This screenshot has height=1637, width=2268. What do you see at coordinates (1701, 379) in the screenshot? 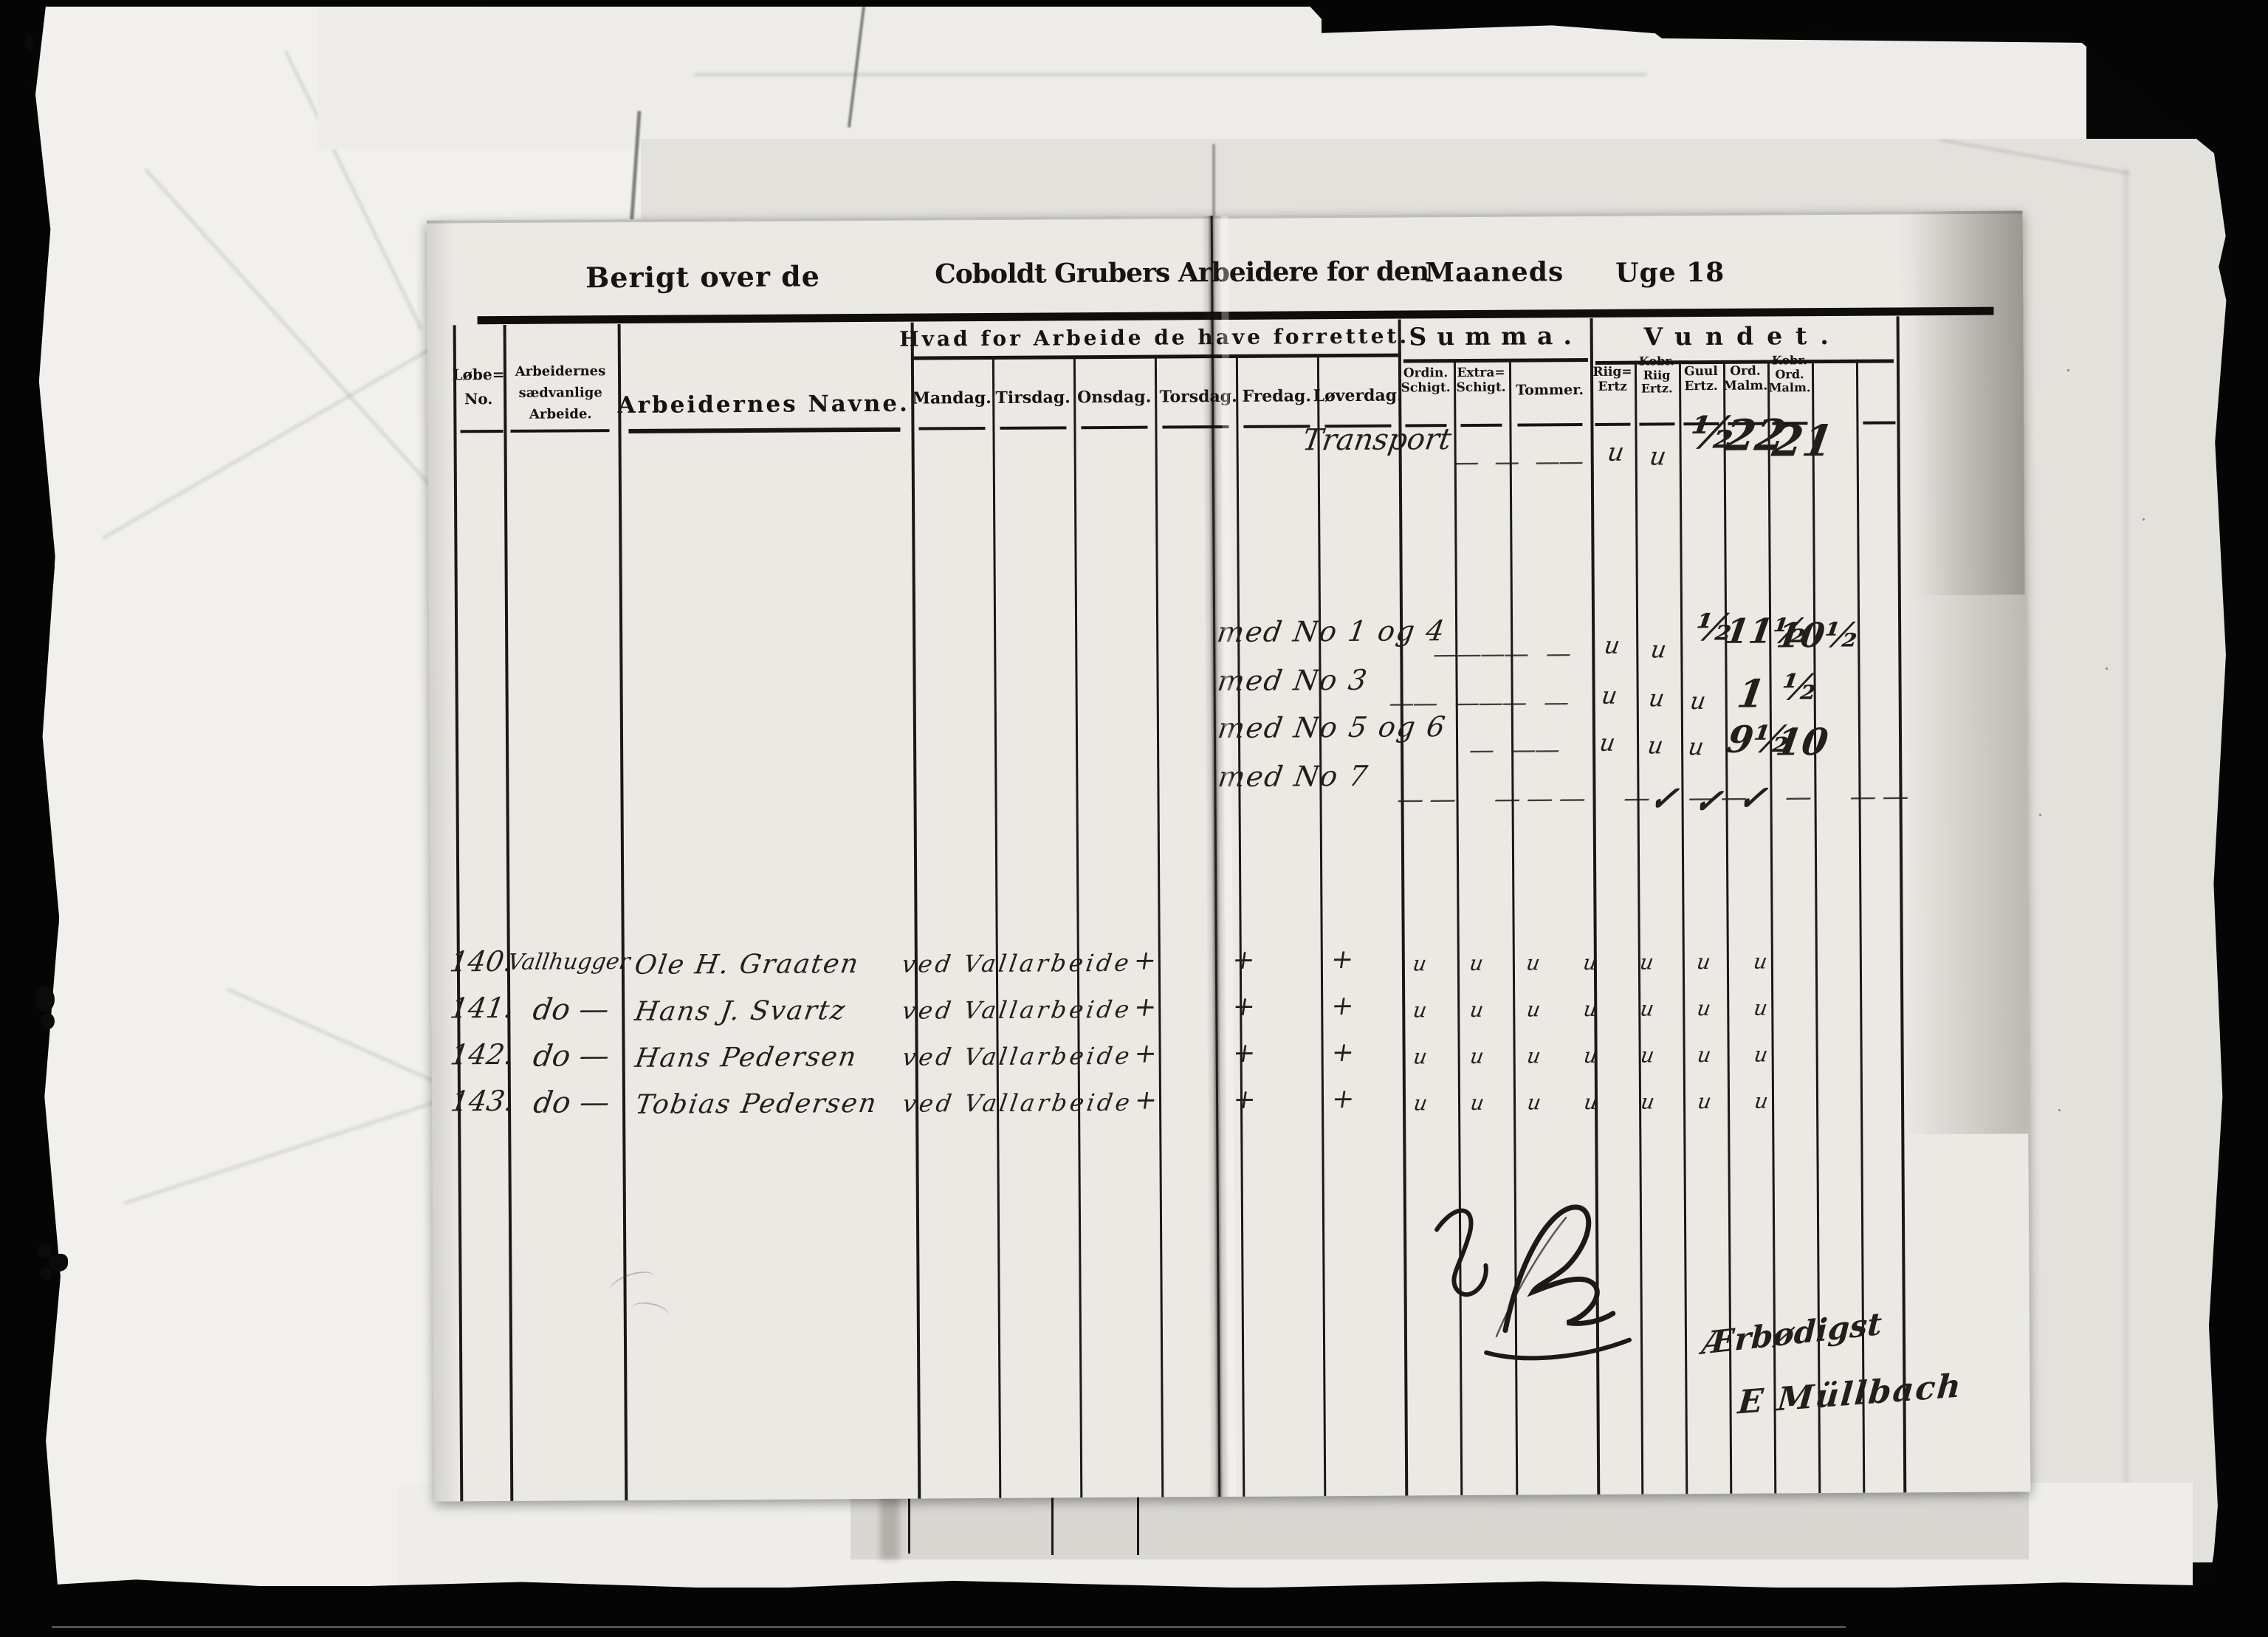
I see `col-header-guul-ertz: Guul Ertz.` at bounding box center [1701, 379].